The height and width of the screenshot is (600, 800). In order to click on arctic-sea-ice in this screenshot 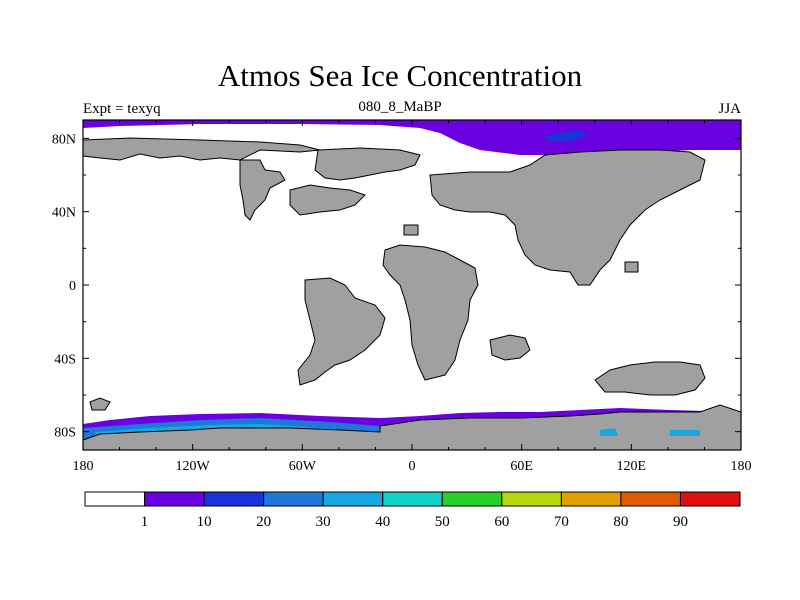, I will do `click(412, 137)`.